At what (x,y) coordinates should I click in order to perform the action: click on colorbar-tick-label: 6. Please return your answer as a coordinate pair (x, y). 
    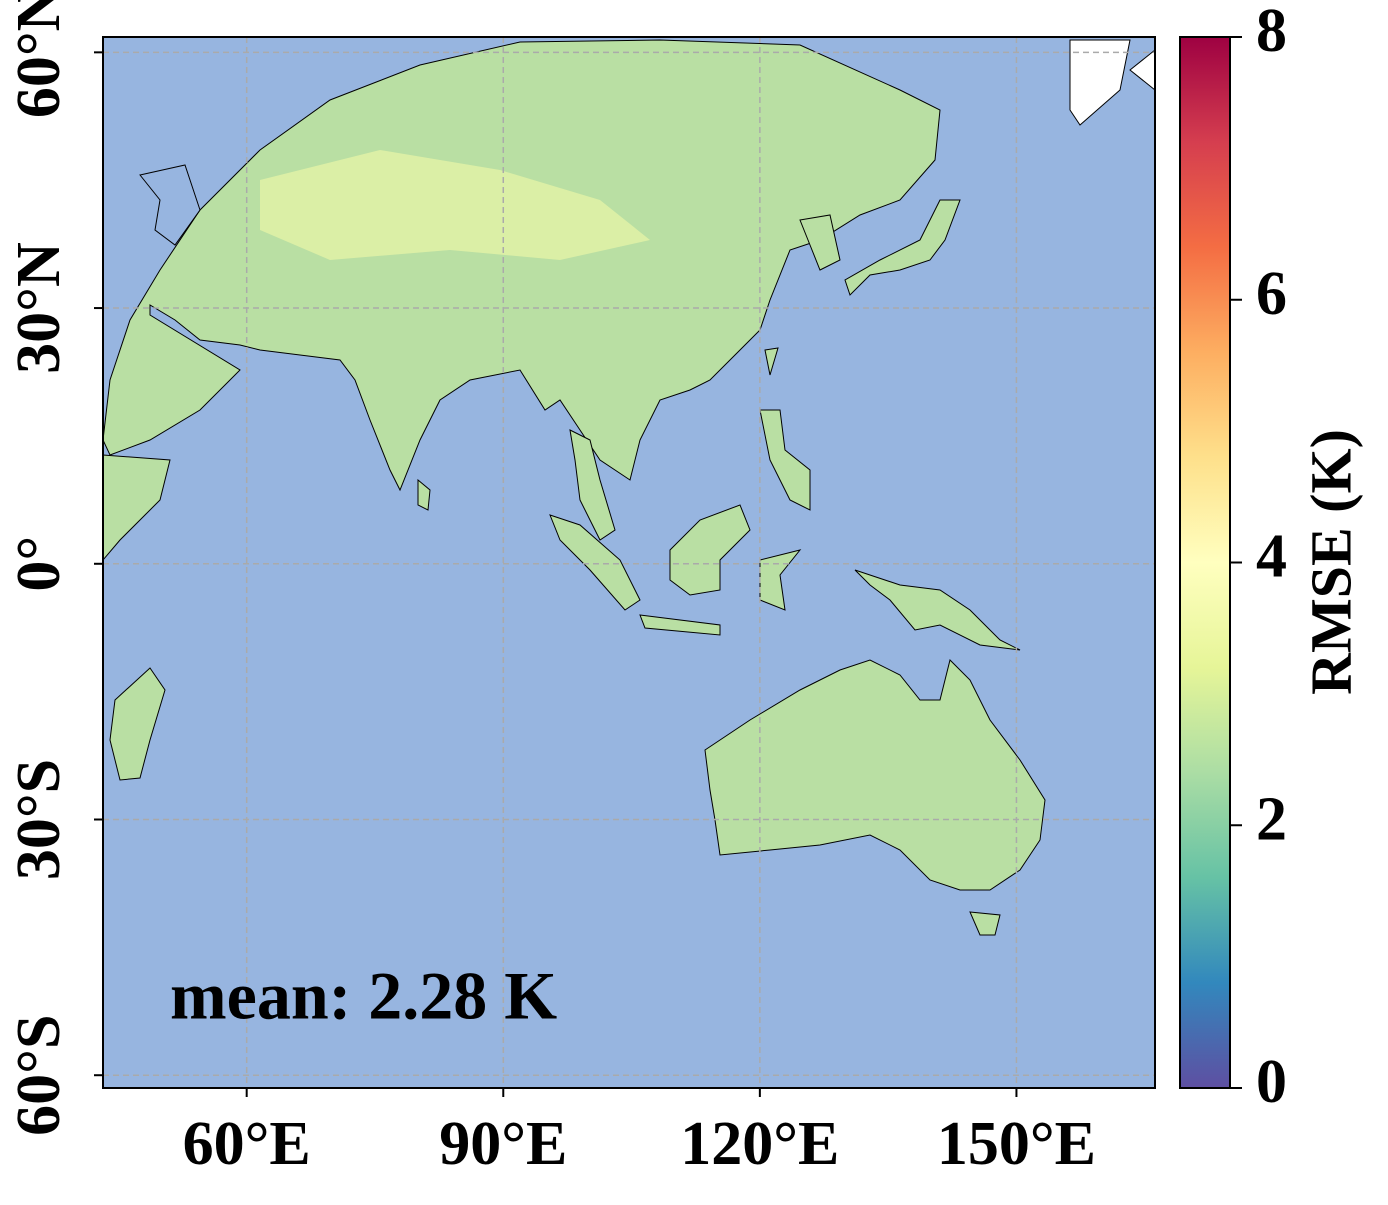
    Looking at the image, I should click on (1271, 294).